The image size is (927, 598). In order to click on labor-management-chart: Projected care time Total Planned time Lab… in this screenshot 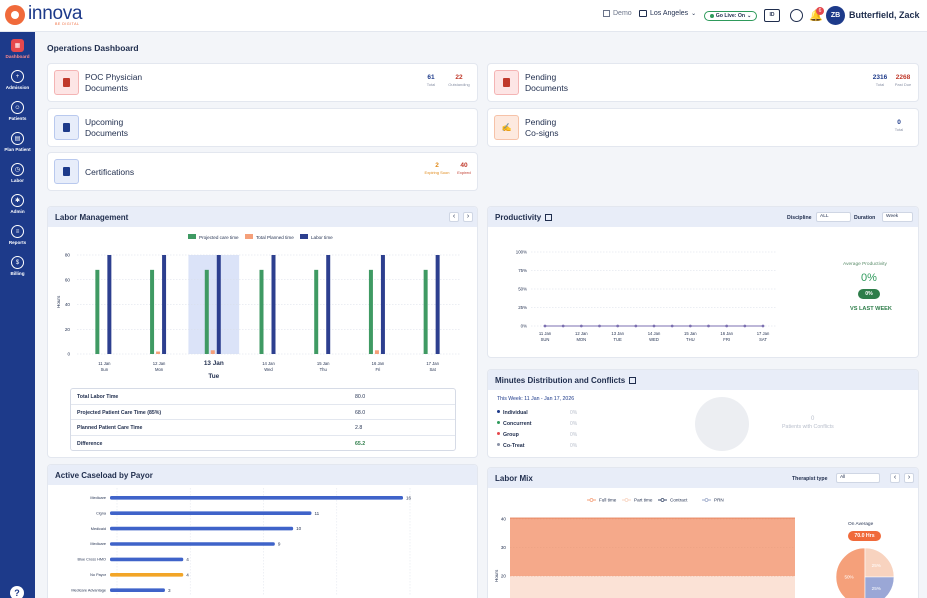, I will do `click(258, 307)`.